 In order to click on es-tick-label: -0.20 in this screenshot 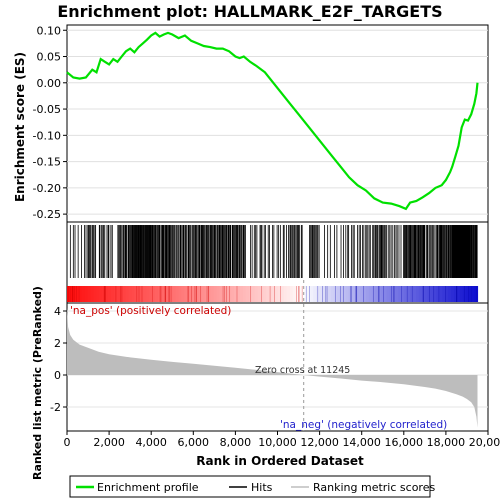, I will do `click(47, 188)`.